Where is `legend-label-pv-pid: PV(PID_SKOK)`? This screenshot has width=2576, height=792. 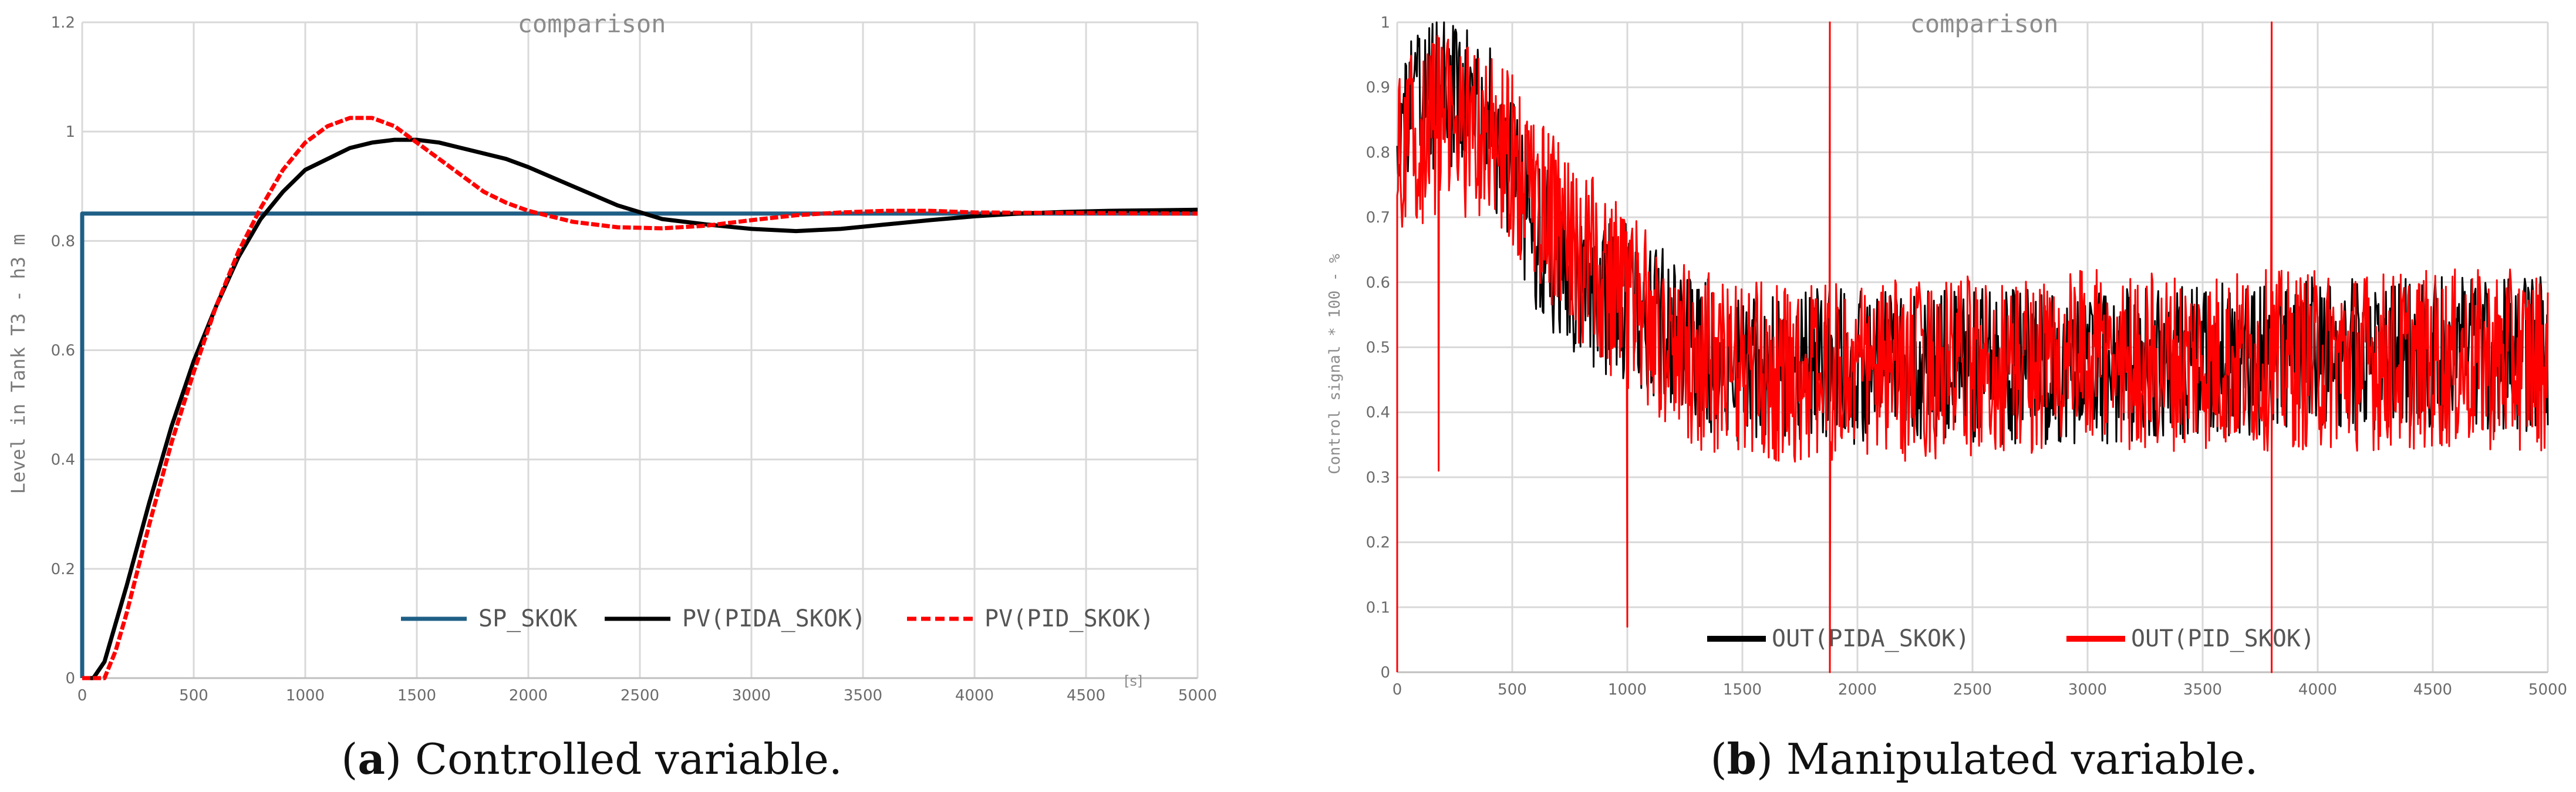 legend-label-pv-pid: PV(PID_SKOK) is located at coordinates (1069, 619).